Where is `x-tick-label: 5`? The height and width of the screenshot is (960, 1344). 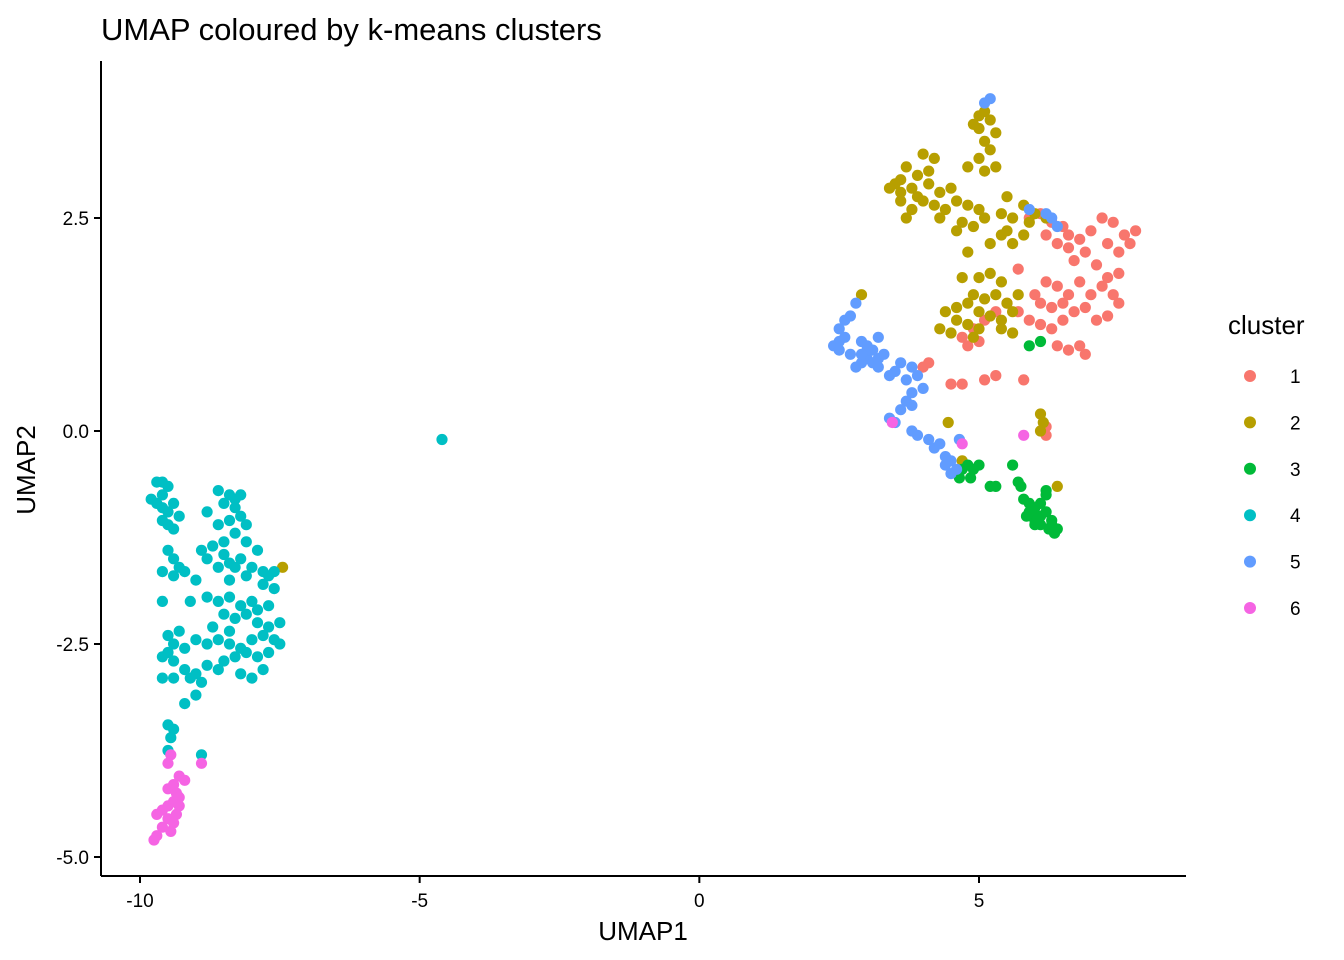
x-tick-label: 5 is located at coordinates (979, 901).